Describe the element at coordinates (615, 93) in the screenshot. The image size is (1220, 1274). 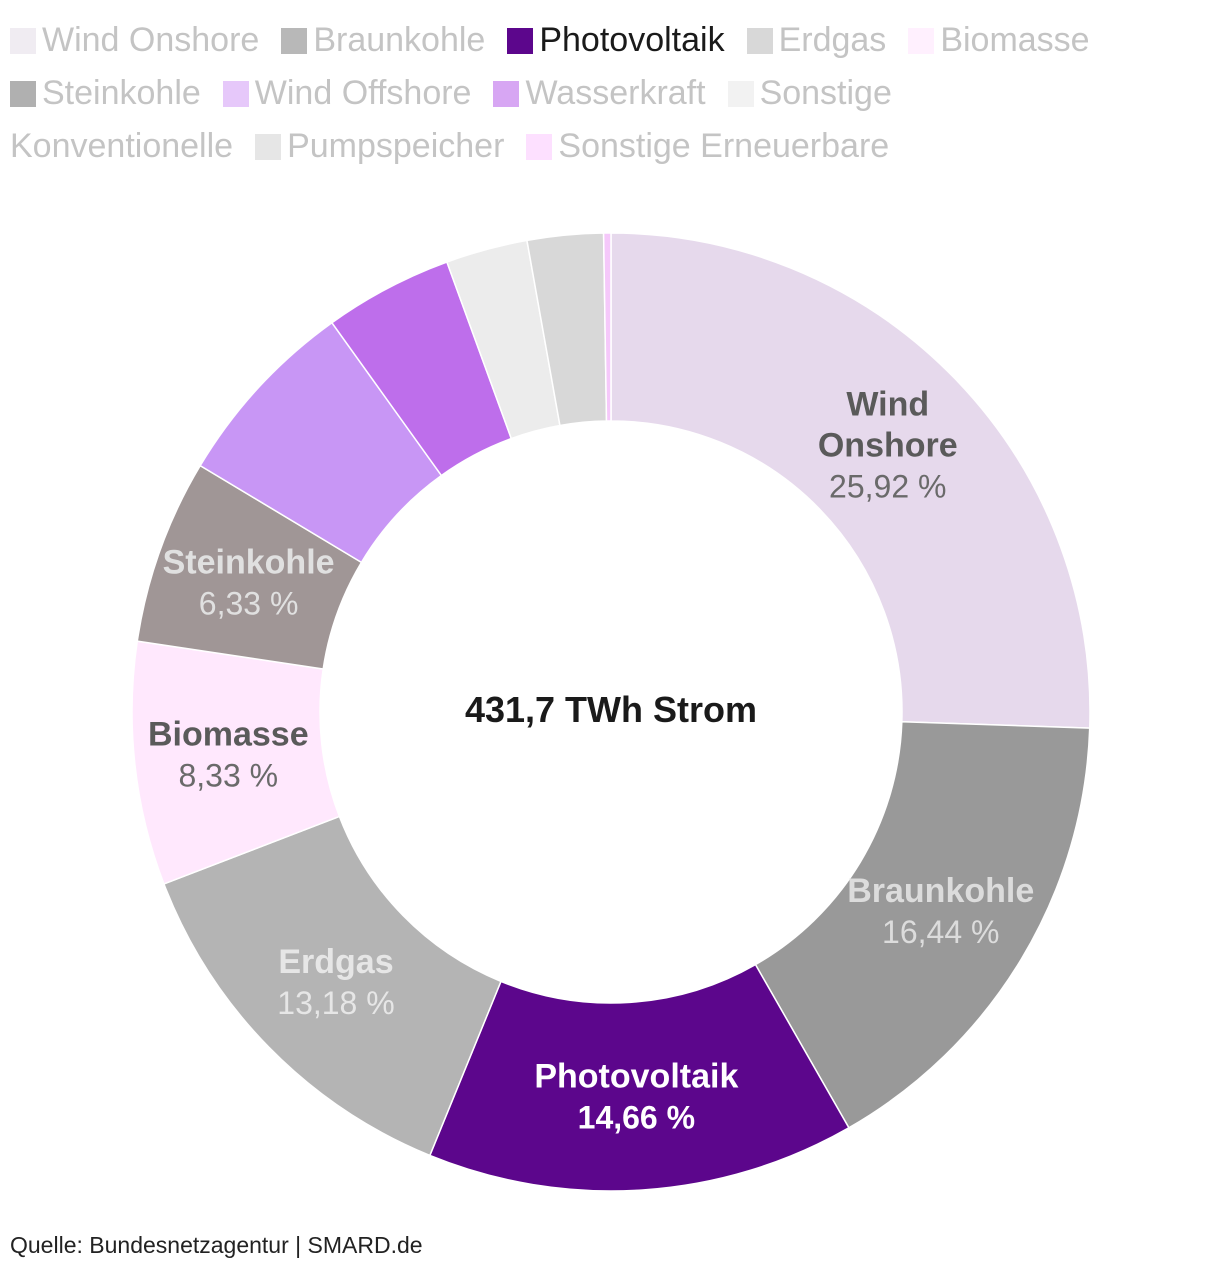
I see `legend-label-wasserkraft: Wasserkraft` at that location.